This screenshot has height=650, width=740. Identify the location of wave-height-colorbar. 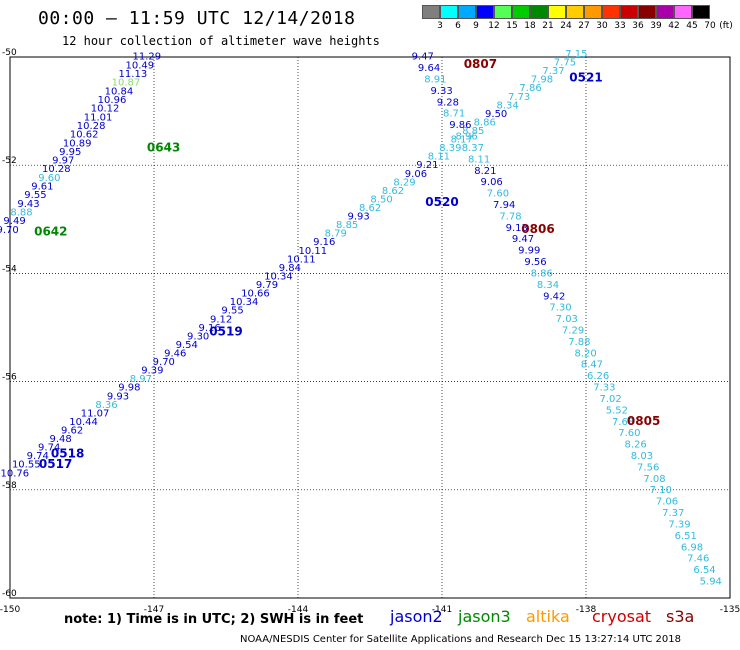
(566, 12).